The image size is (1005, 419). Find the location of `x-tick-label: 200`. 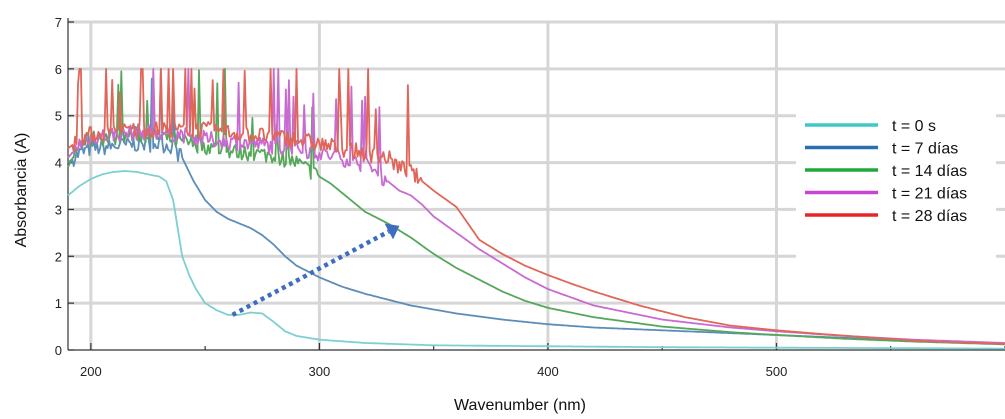

x-tick-label: 200 is located at coordinates (91, 371).